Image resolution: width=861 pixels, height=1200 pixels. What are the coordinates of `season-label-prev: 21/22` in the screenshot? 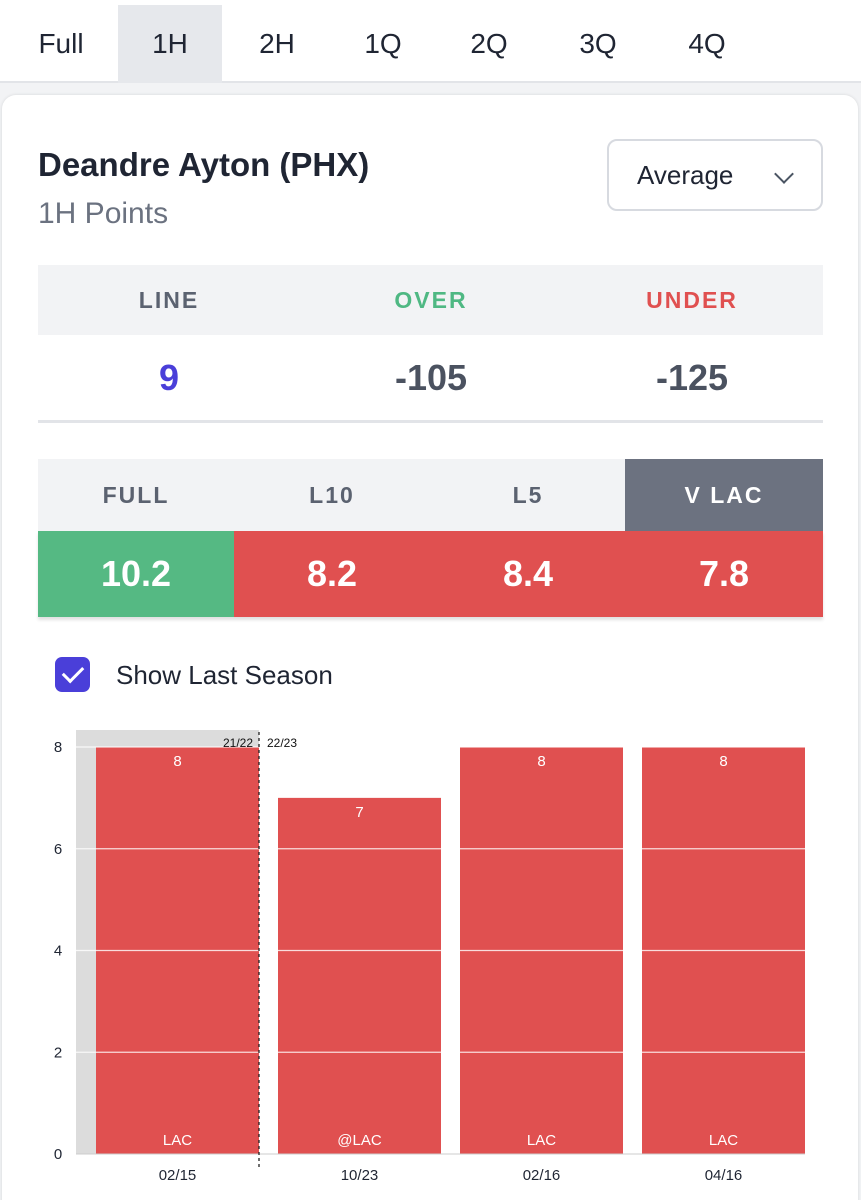 It's located at (238, 743).